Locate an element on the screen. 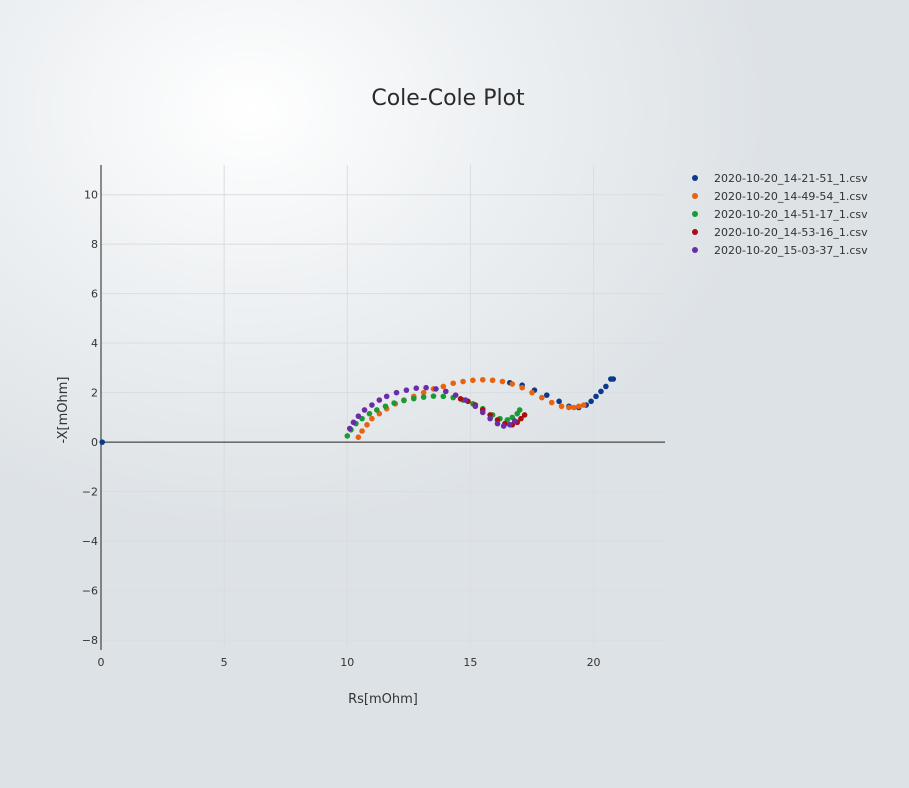 The height and width of the screenshot is (788, 909). y-tick-label: −4 is located at coordinates (90, 541).